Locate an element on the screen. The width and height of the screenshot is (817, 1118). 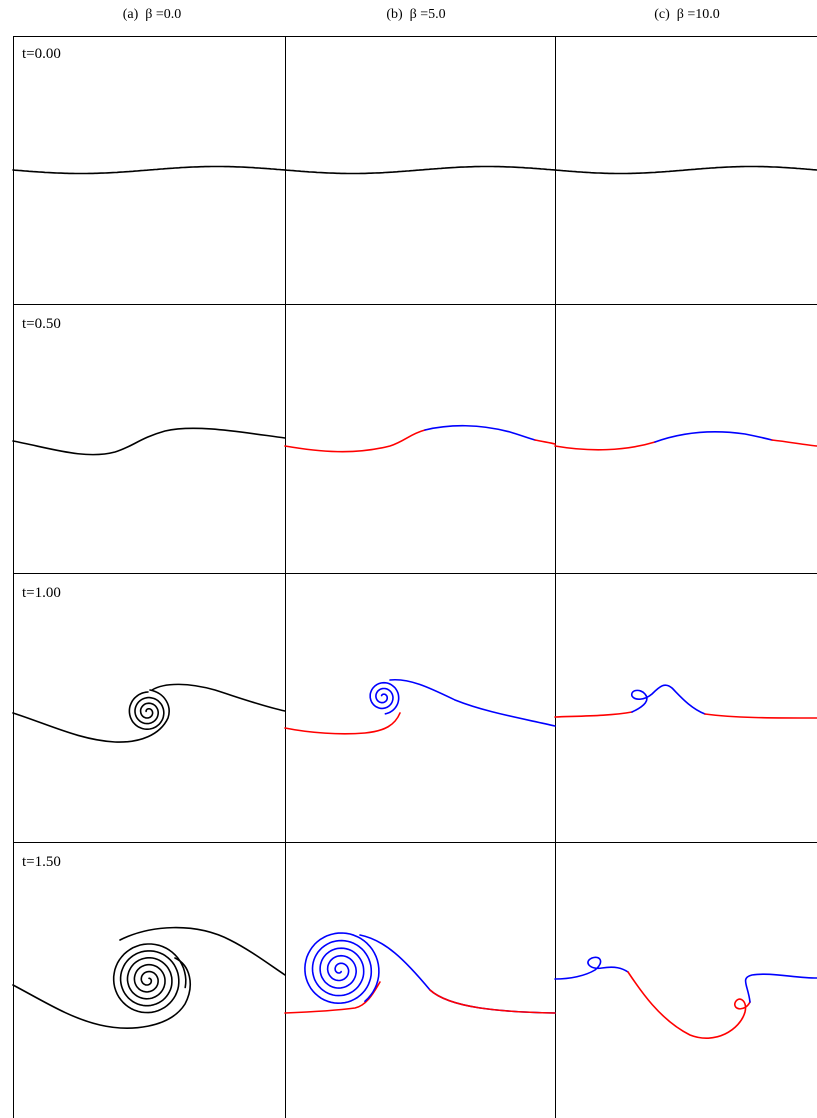
time-label-2: t=1.00 is located at coordinates (41, 593).